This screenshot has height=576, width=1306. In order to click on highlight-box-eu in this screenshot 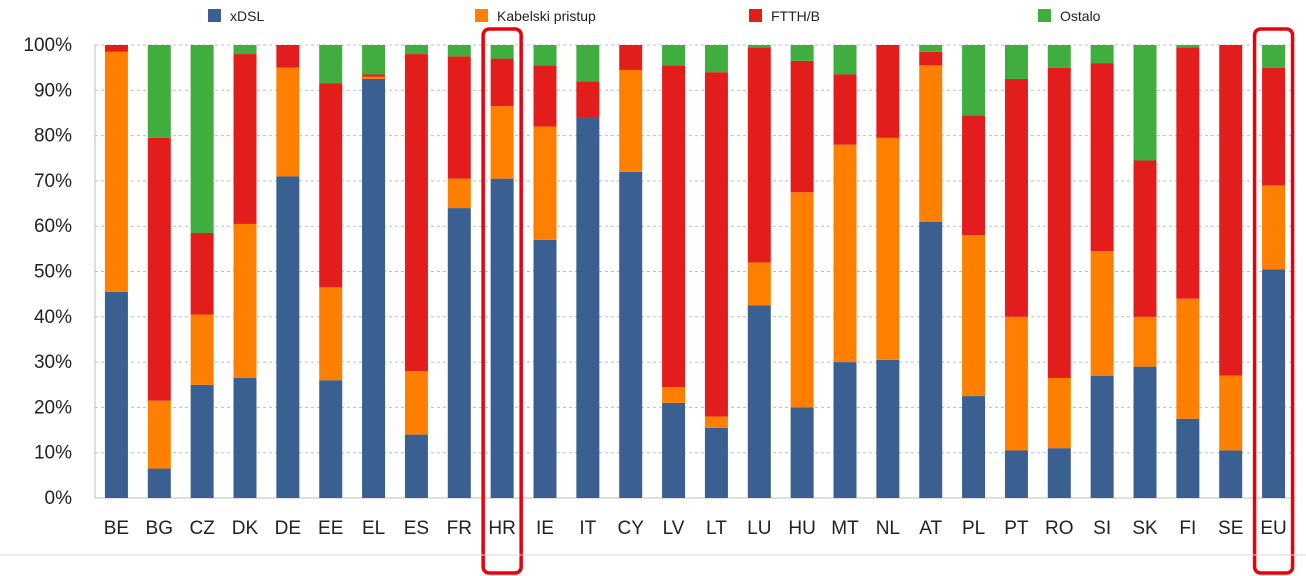, I will do `click(1273, 301)`.